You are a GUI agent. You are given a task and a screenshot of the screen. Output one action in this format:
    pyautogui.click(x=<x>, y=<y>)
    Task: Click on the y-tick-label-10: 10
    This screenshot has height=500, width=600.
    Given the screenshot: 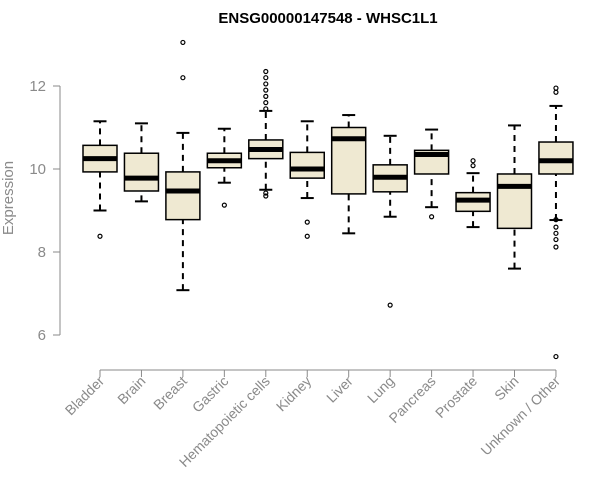 What is the action you would take?
    pyautogui.click(x=37, y=169)
    